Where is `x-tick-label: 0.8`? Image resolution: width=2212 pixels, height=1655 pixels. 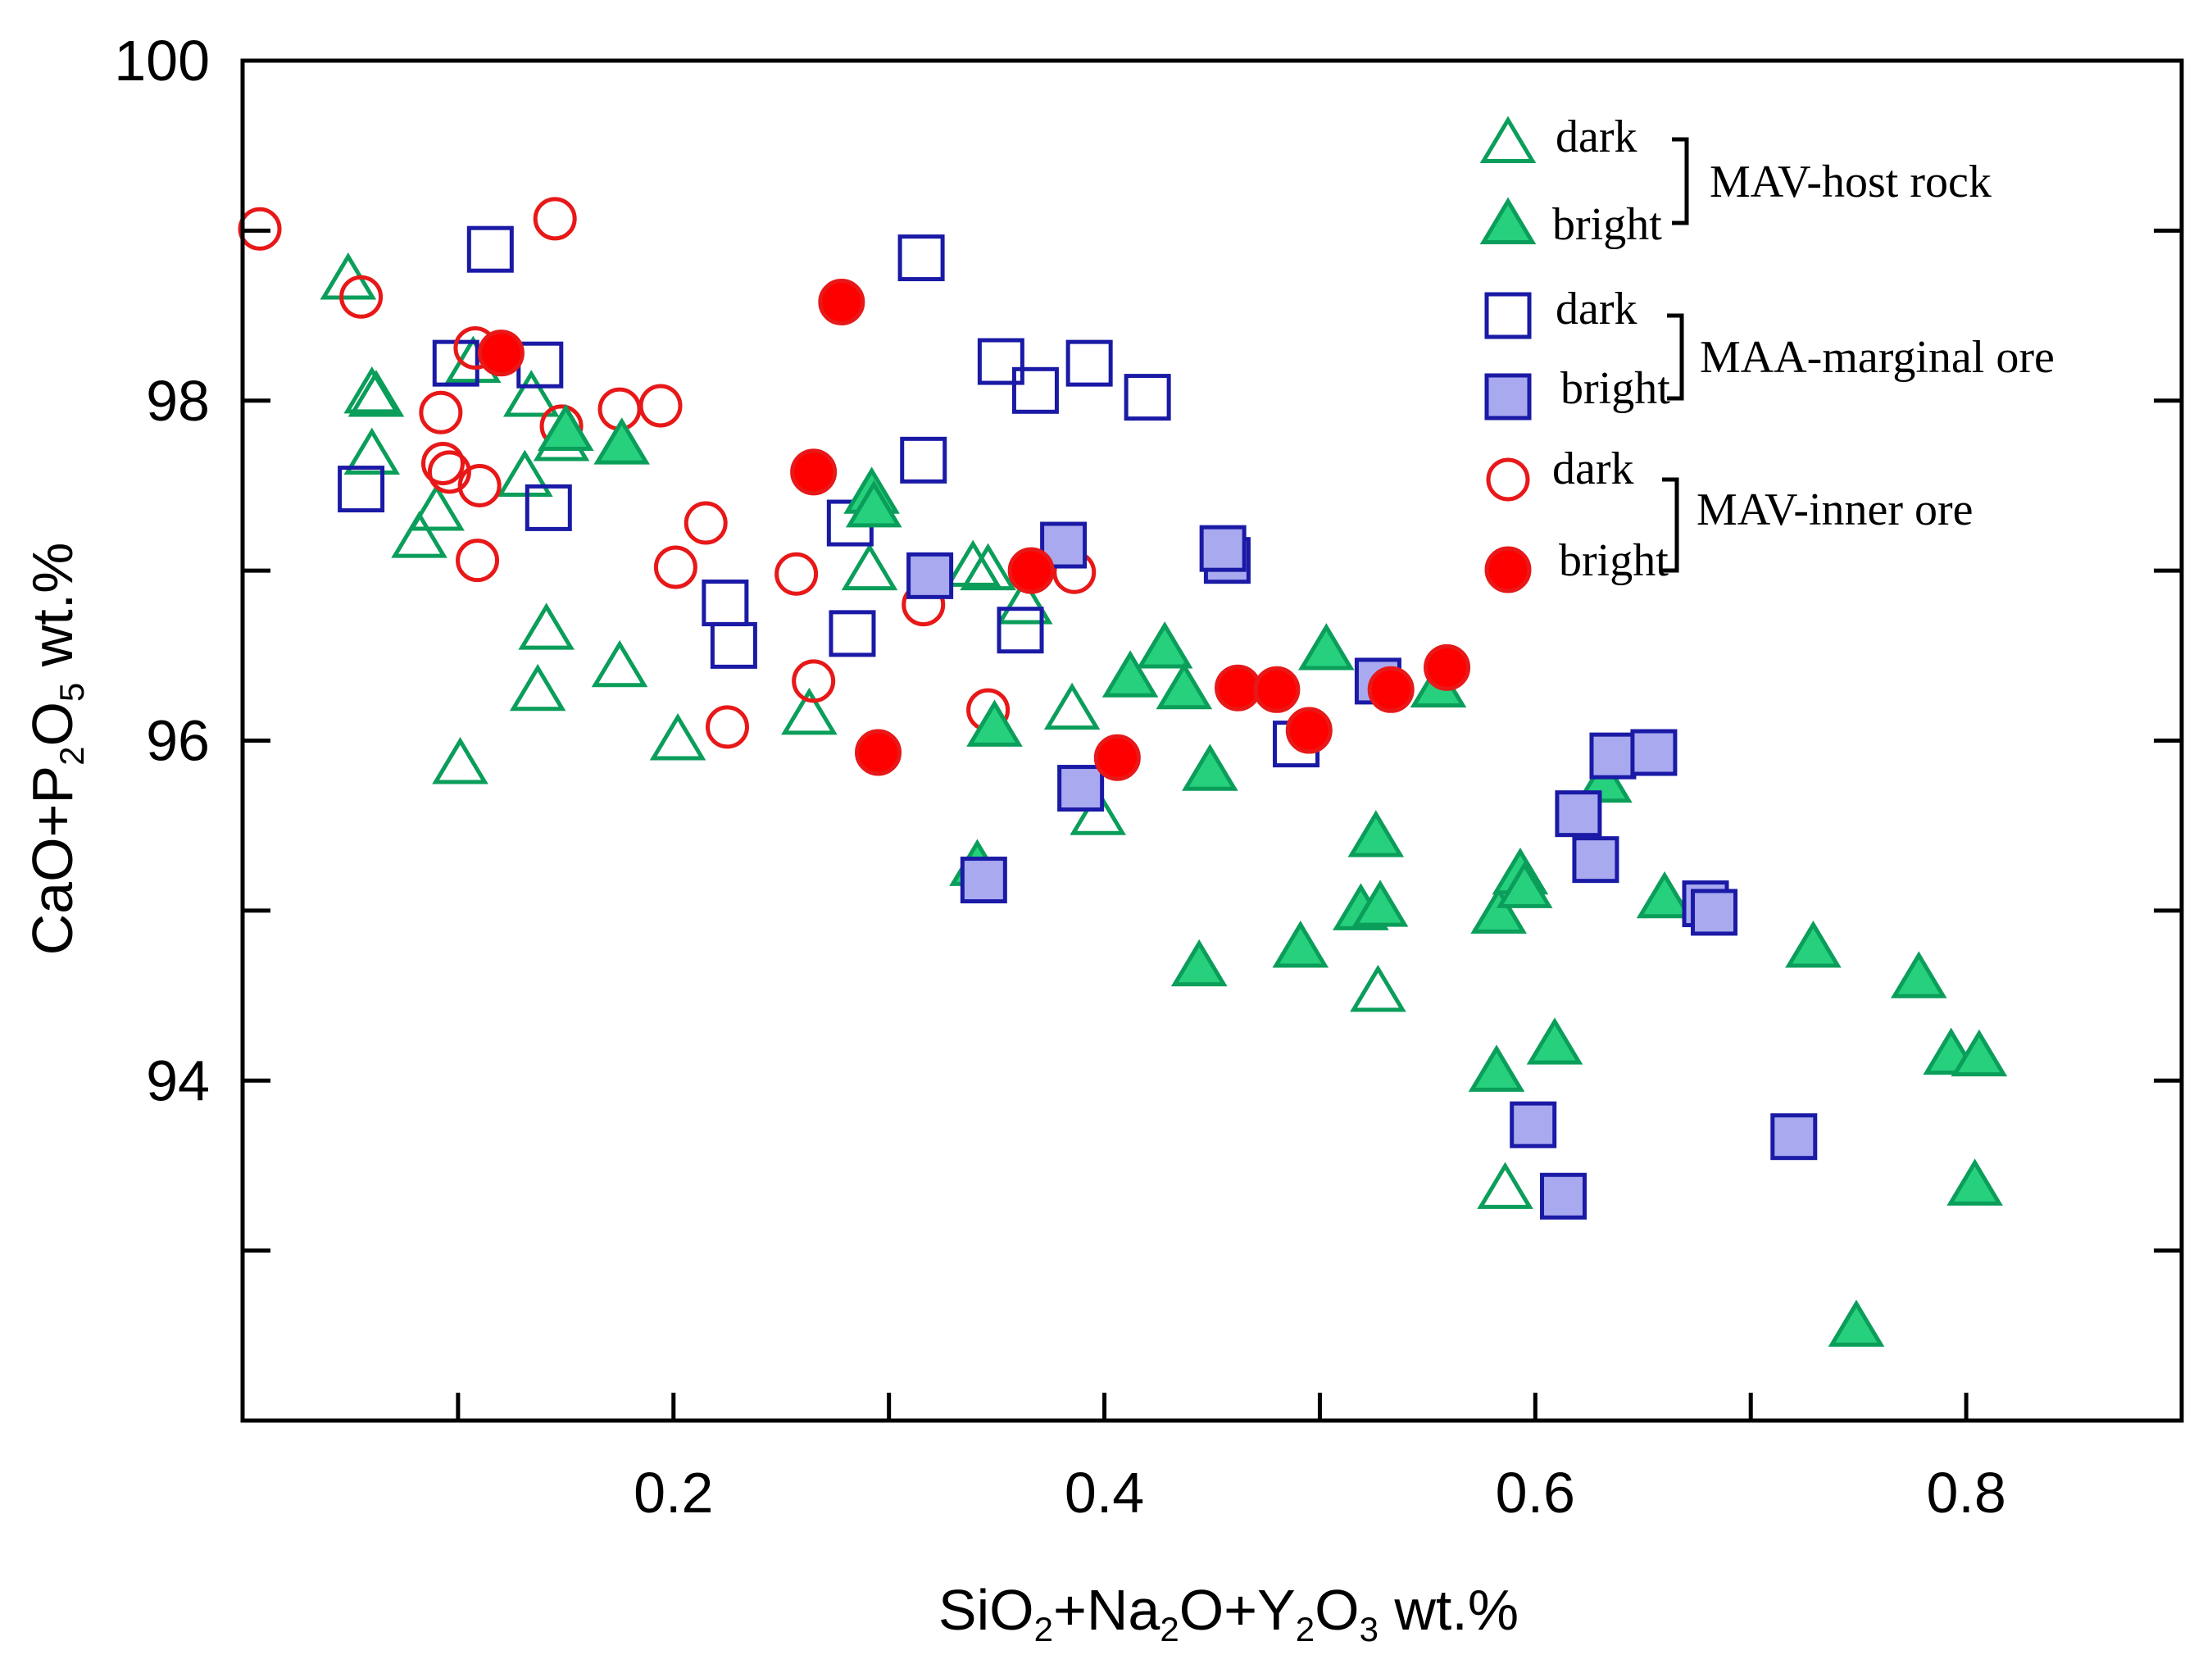 x-tick-label: 0.8 is located at coordinates (1966, 1493).